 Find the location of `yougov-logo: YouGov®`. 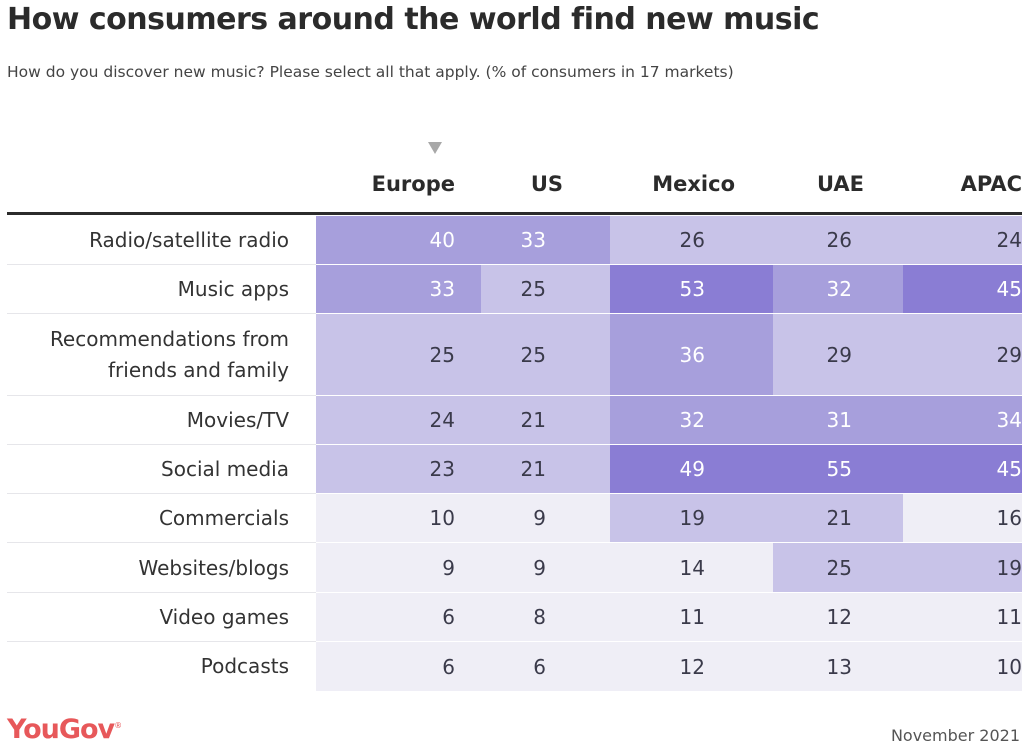

yougov-logo: YouGov® is located at coordinates (64, 729).